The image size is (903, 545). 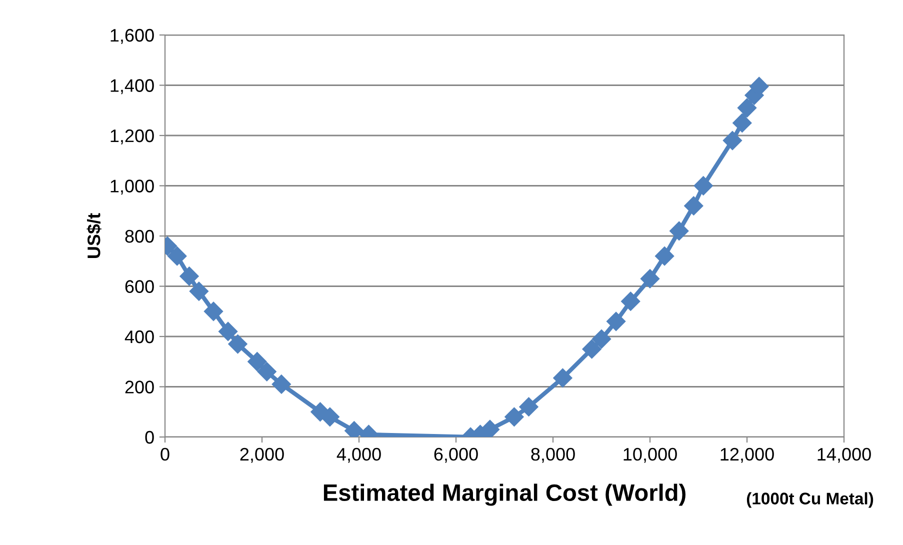 I want to click on x-tick-label: 8,000, so click(x=553, y=455).